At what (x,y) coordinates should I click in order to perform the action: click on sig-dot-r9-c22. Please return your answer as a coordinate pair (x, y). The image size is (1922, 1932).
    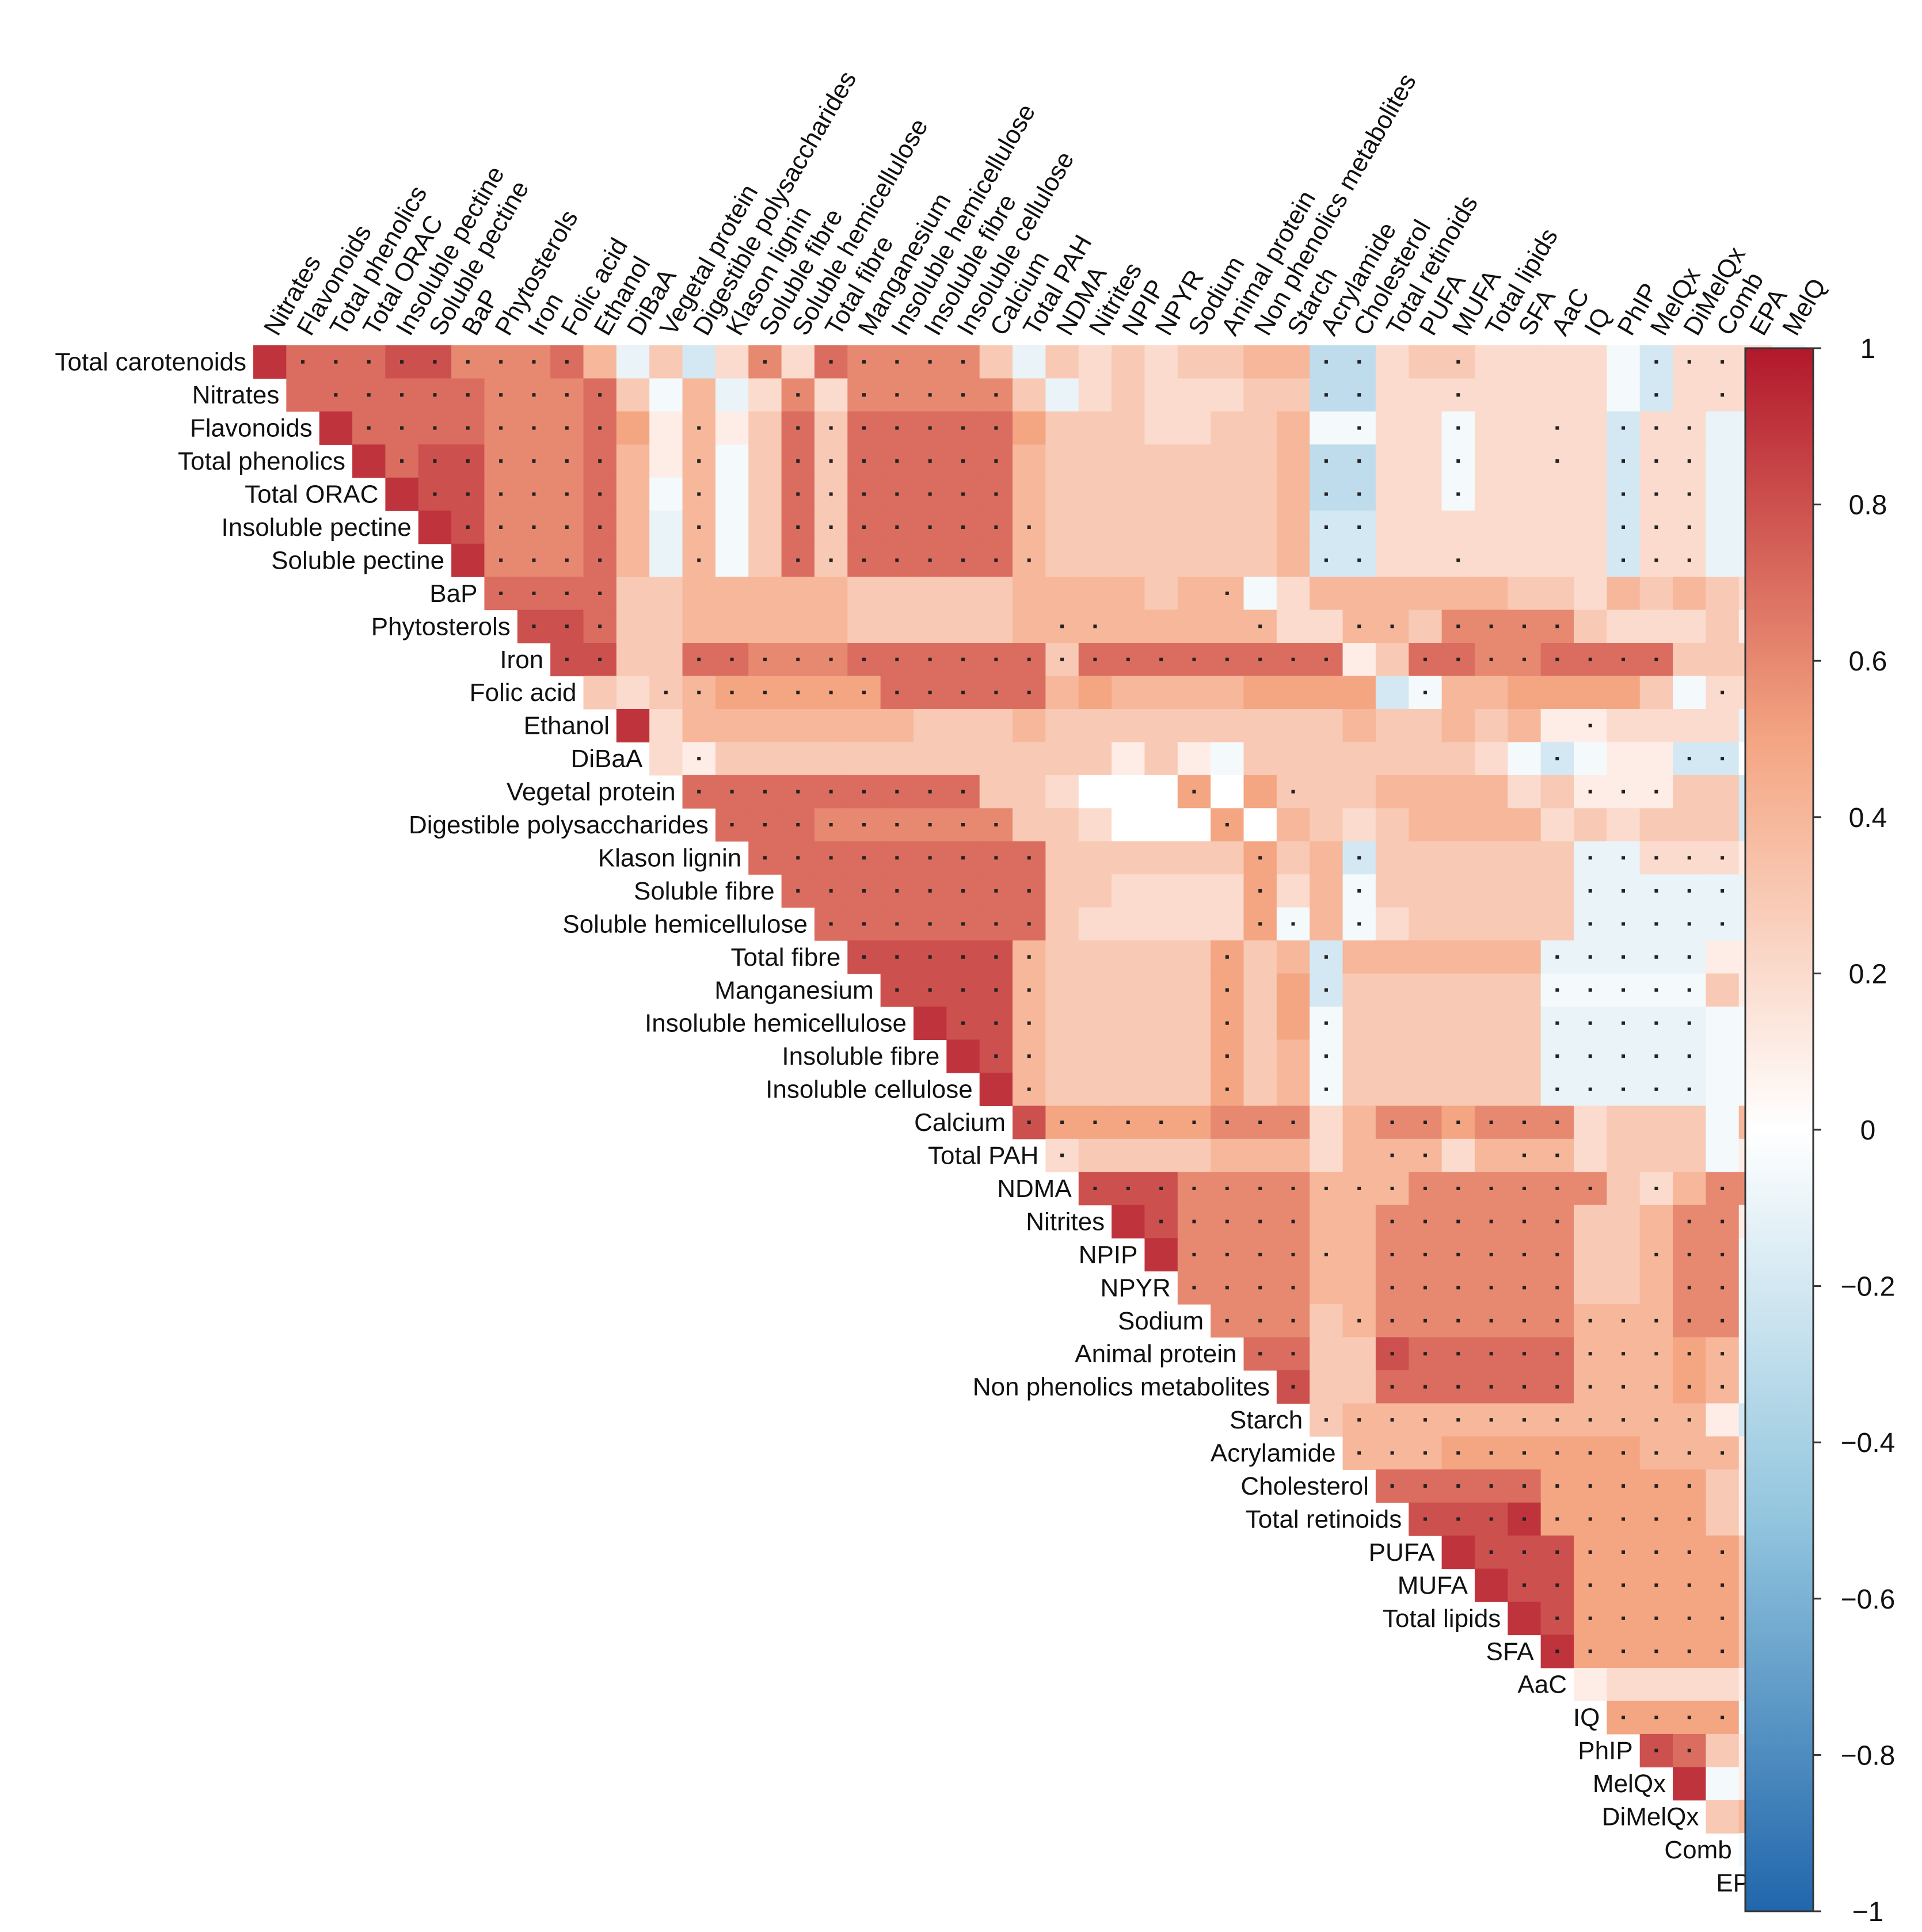
    Looking at the image, I should click on (996, 659).